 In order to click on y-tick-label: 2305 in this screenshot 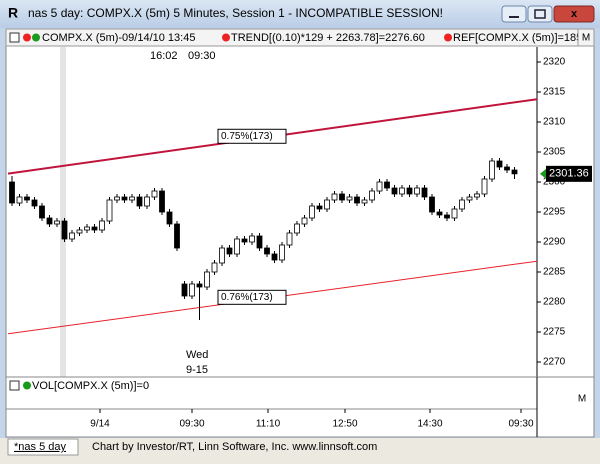, I will do `click(554, 152)`.